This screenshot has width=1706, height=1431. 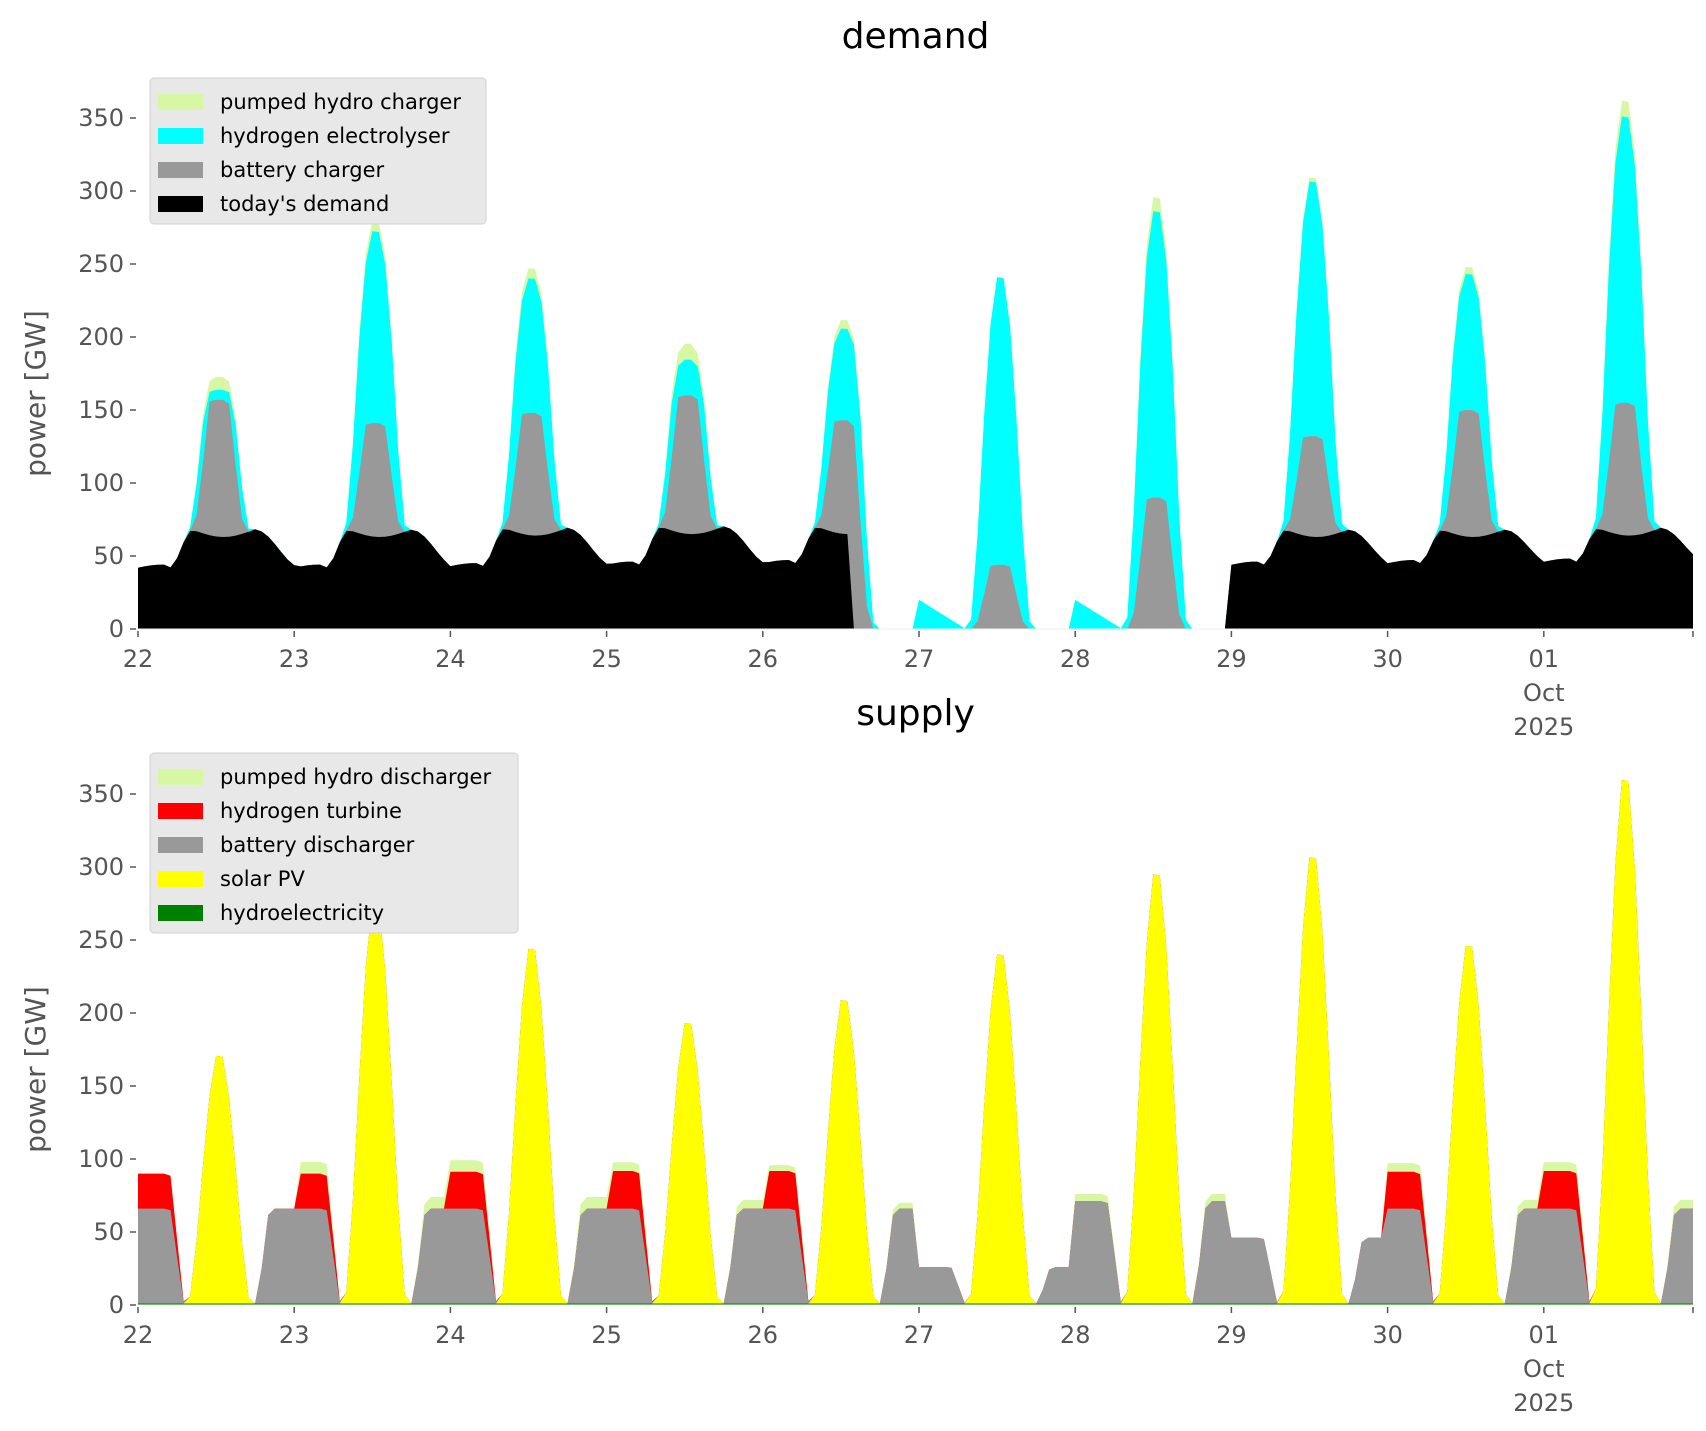 What do you see at coordinates (262, 879) in the screenshot?
I see `legend-label: solar PV` at bounding box center [262, 879].